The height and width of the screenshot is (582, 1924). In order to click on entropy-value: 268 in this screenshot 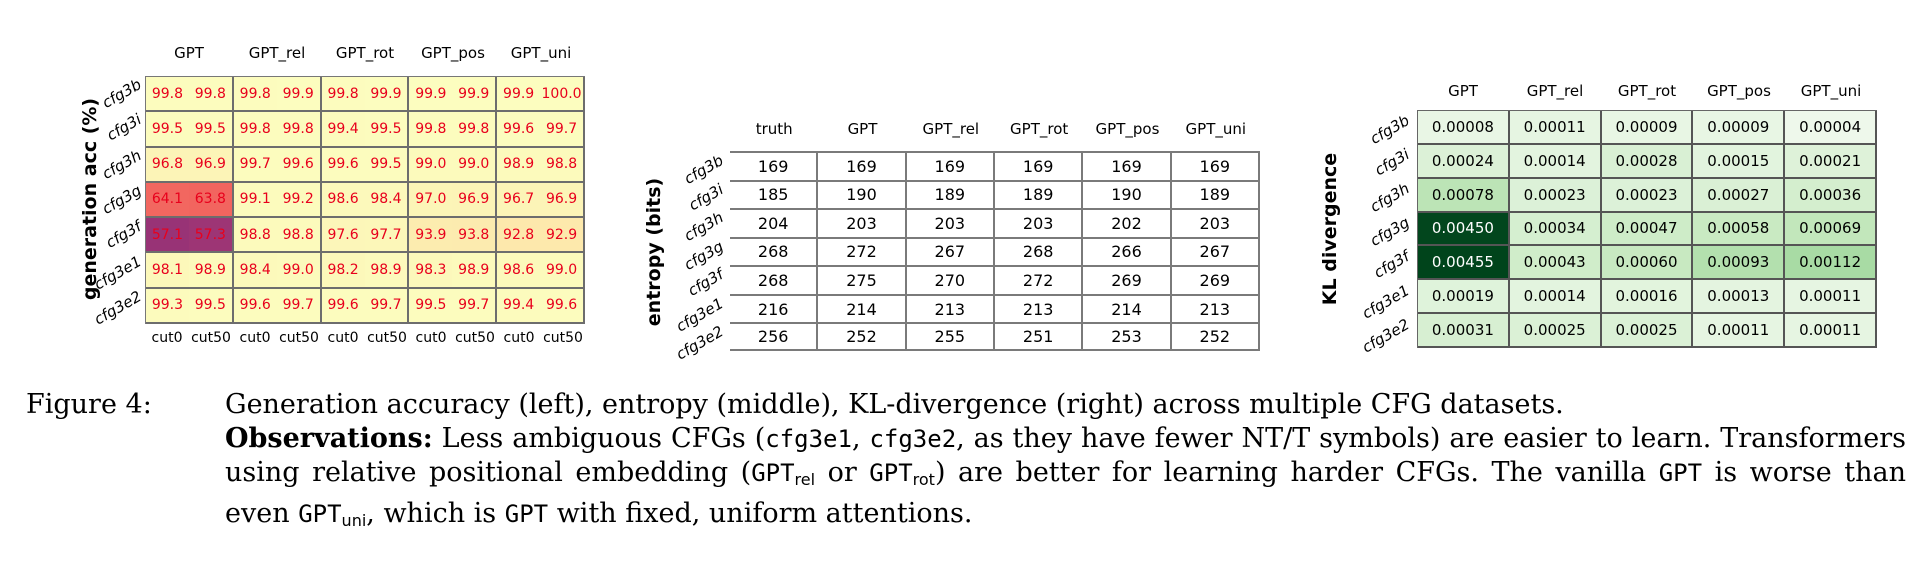, I will do `click(774, 279)`.